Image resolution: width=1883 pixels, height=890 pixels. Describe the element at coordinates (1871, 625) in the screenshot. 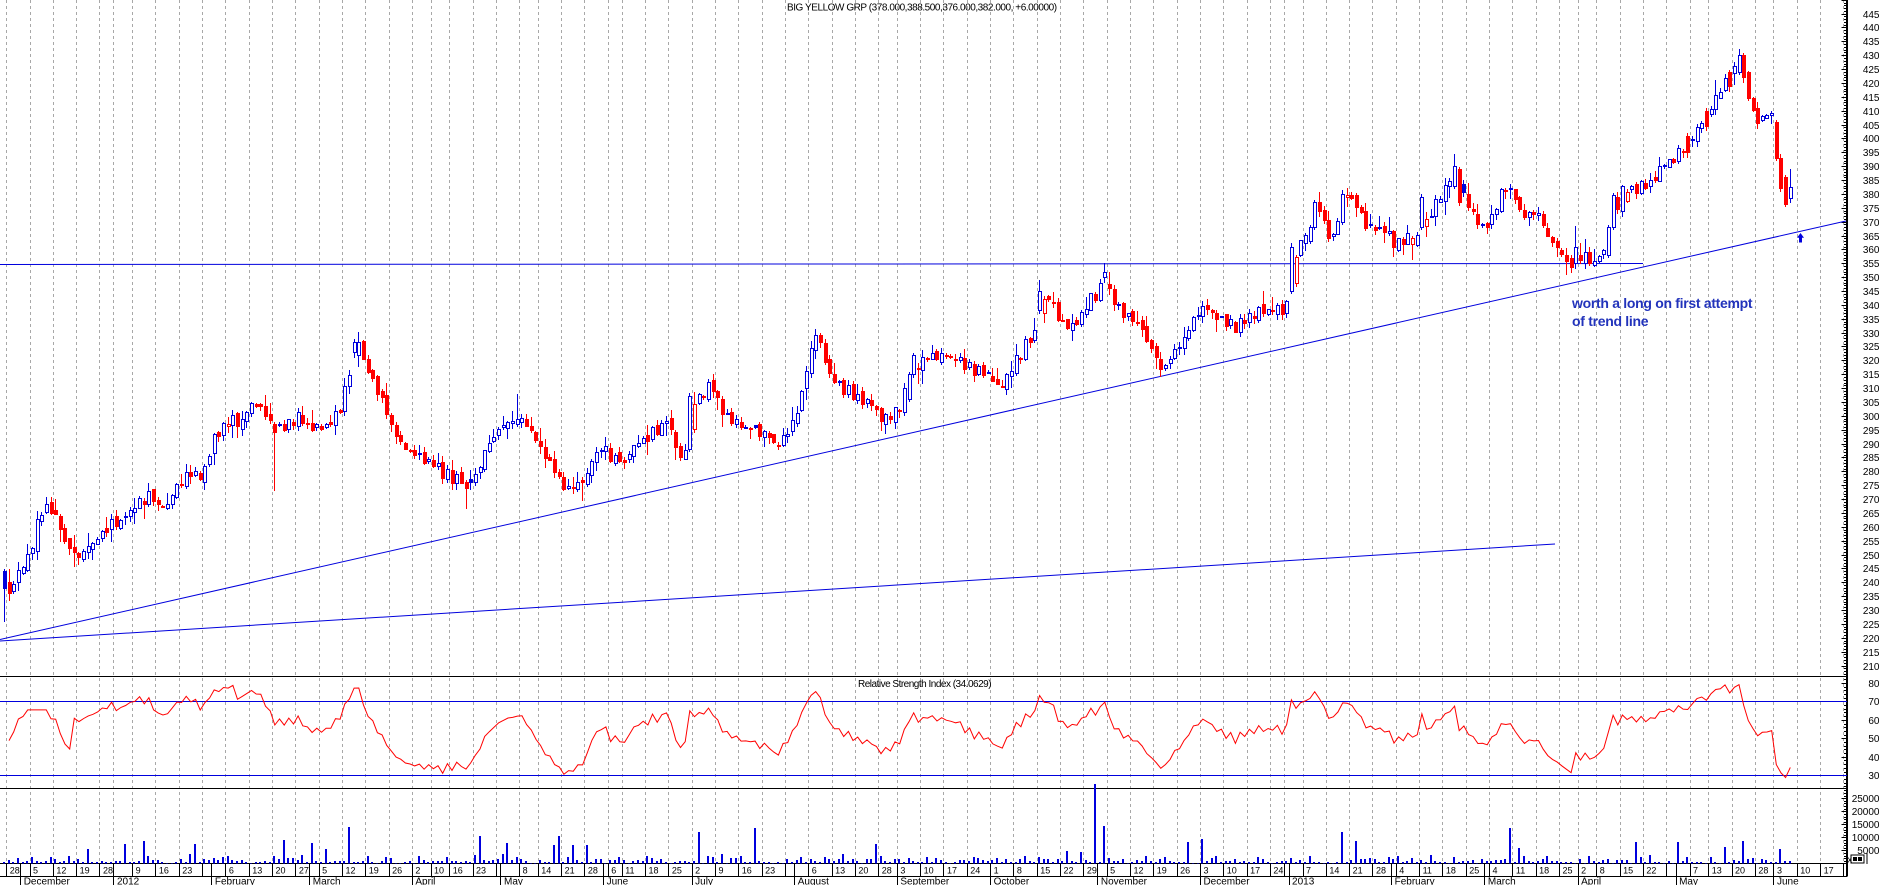

I see `svg-text: 225` at that location.